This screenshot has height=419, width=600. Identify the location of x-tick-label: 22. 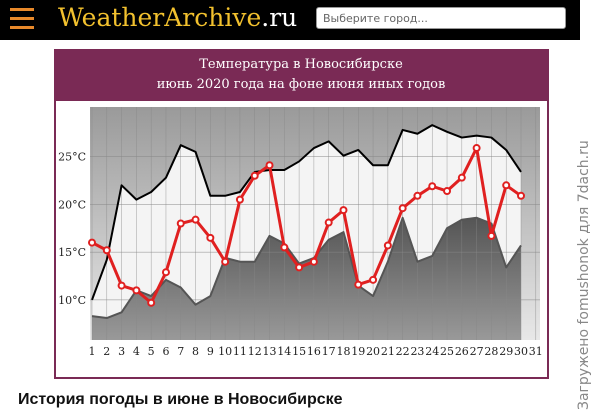
(403, 351).